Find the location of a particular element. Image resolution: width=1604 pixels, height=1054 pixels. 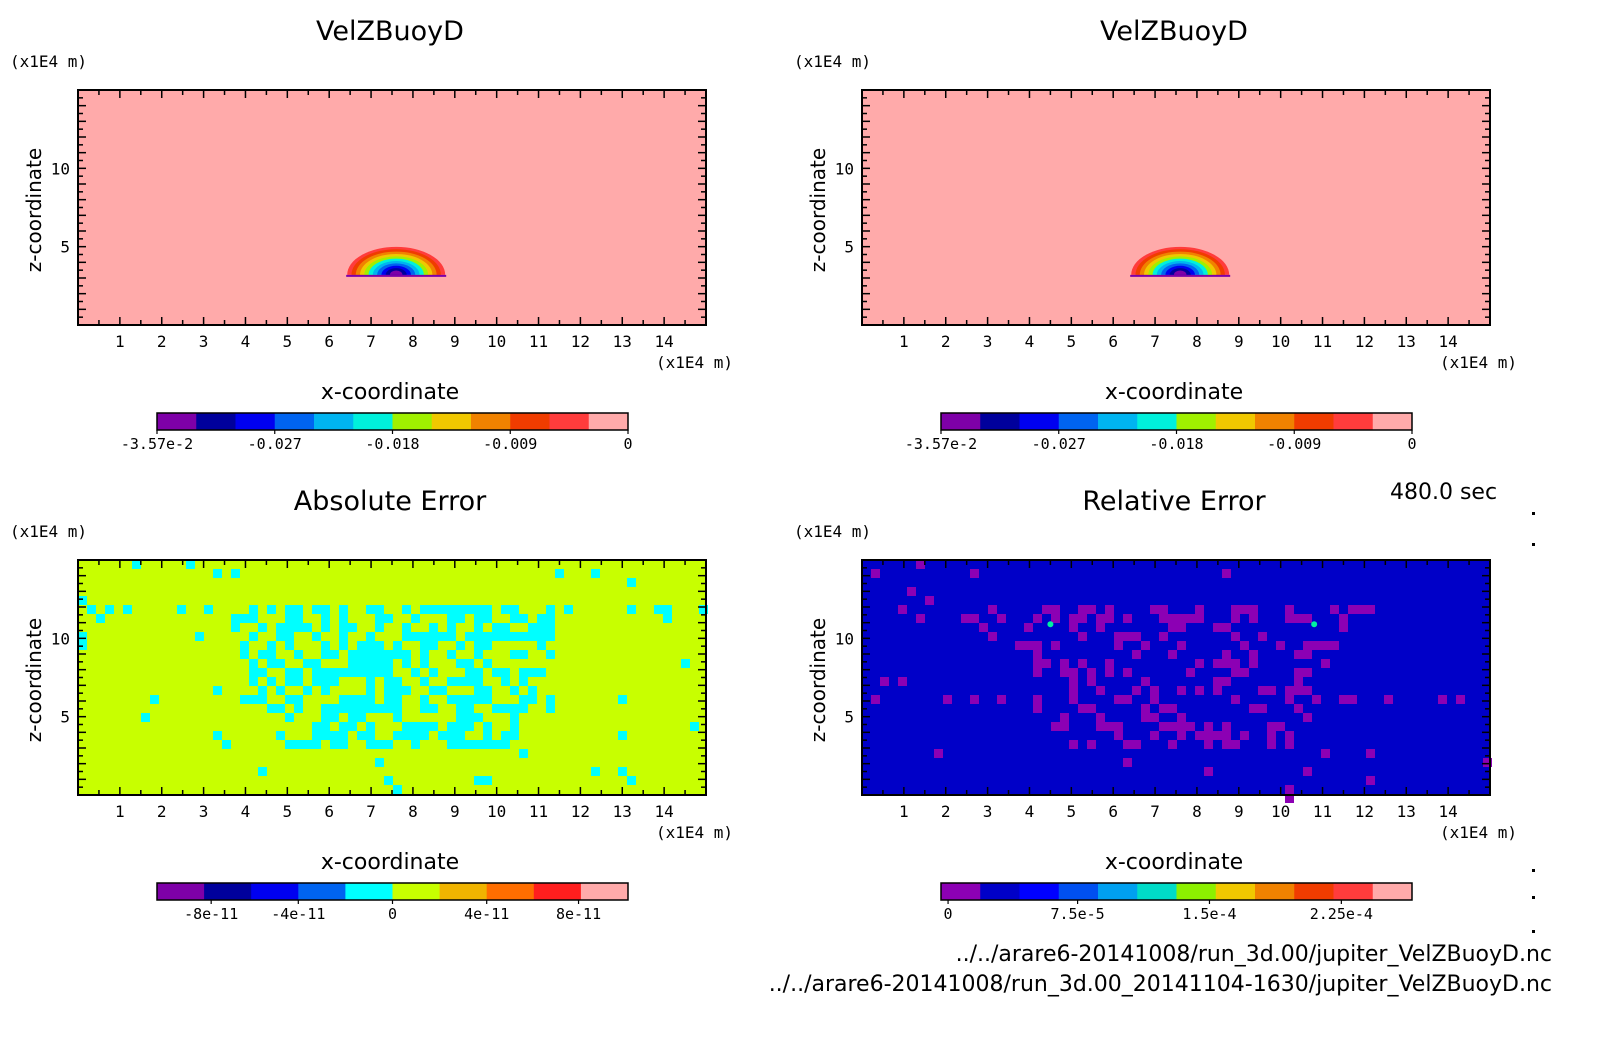

colorbar-label: -0.018 is located at coordinates (392, 444).